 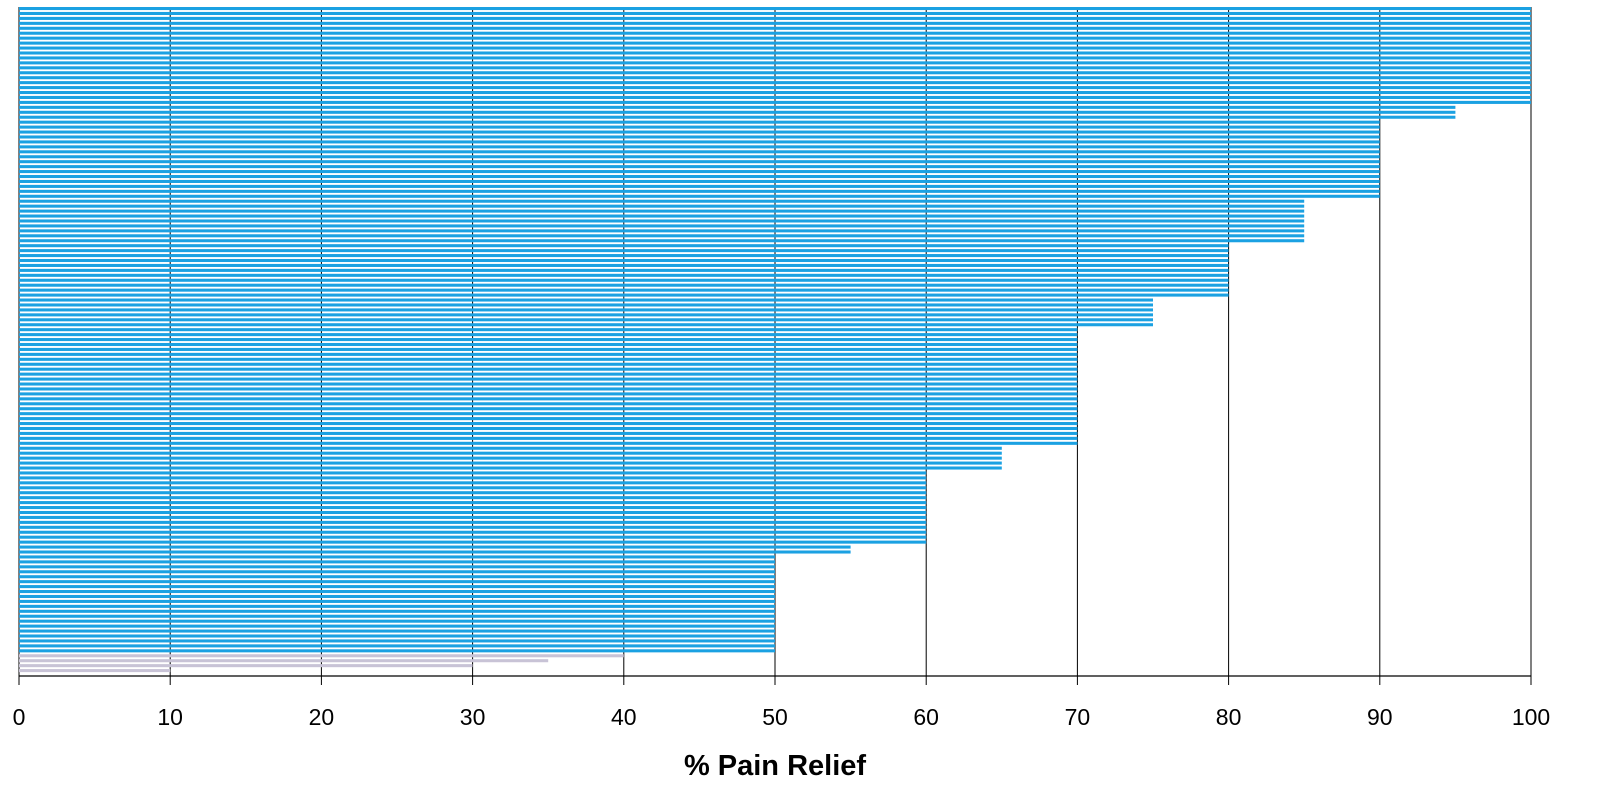 I want to click on x-tick-label: 40, so click(x=624, y=717).